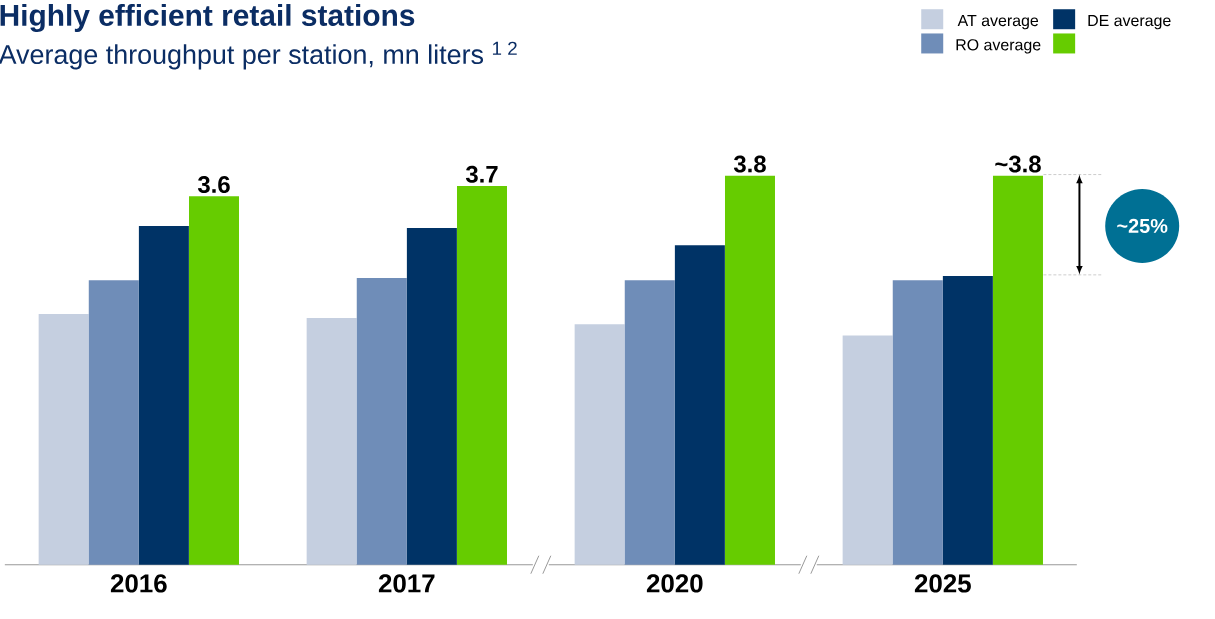 The height and width of the screenshot is (619, 1215). I want to click on x-tick-label: 2020, so click(674, 583).